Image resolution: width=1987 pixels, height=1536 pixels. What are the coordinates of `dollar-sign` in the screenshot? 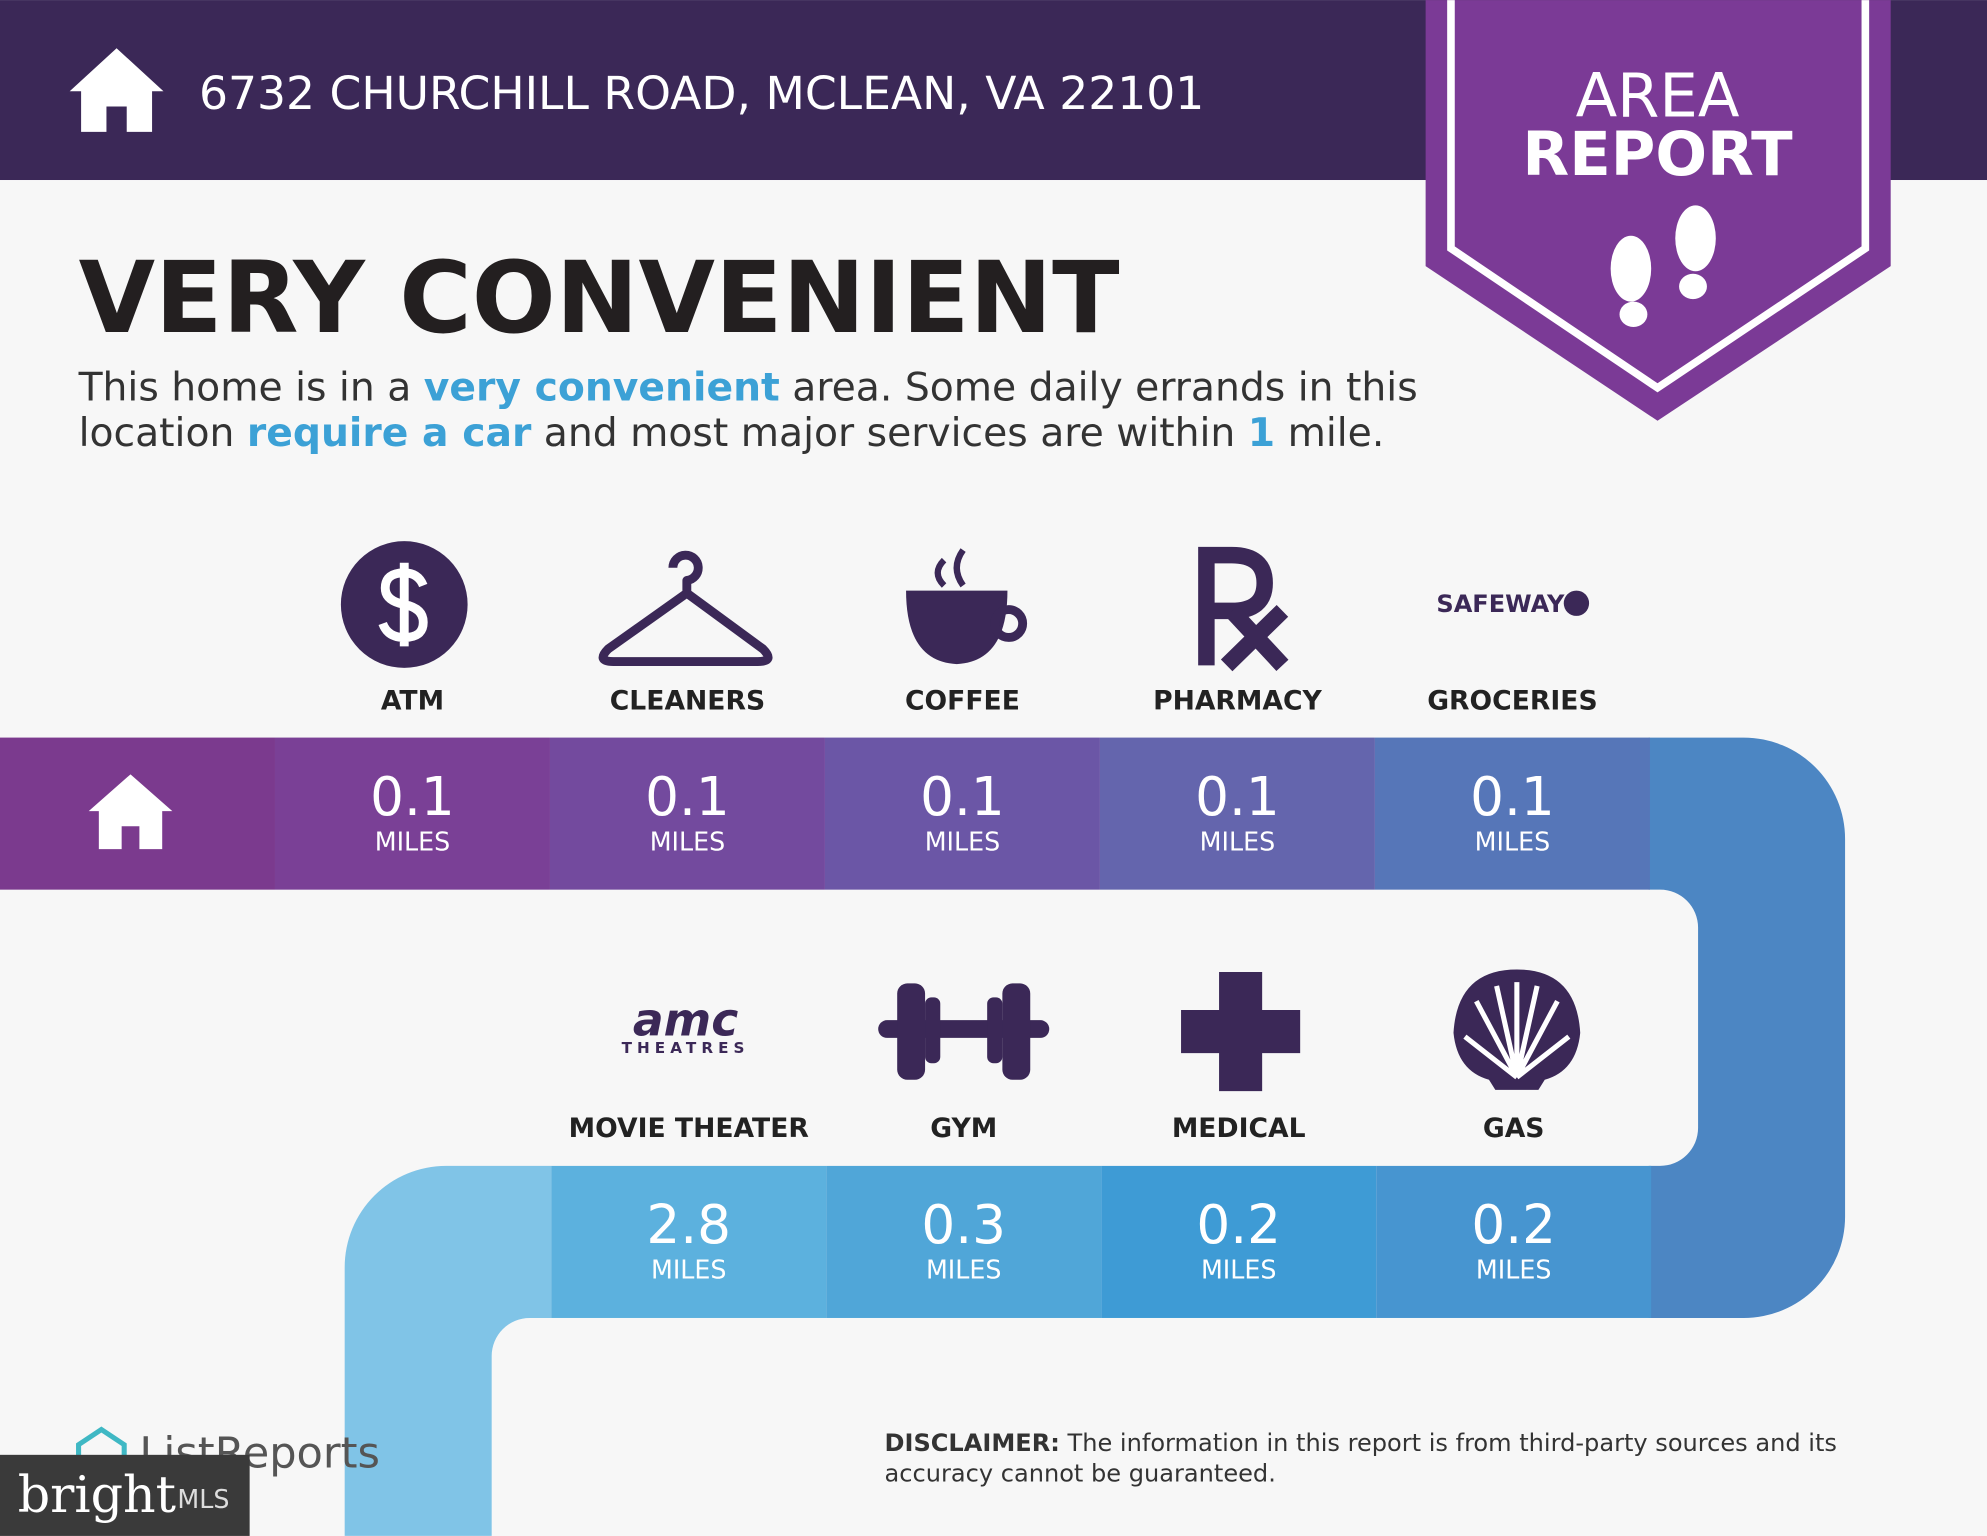 It's located at (403, 604).